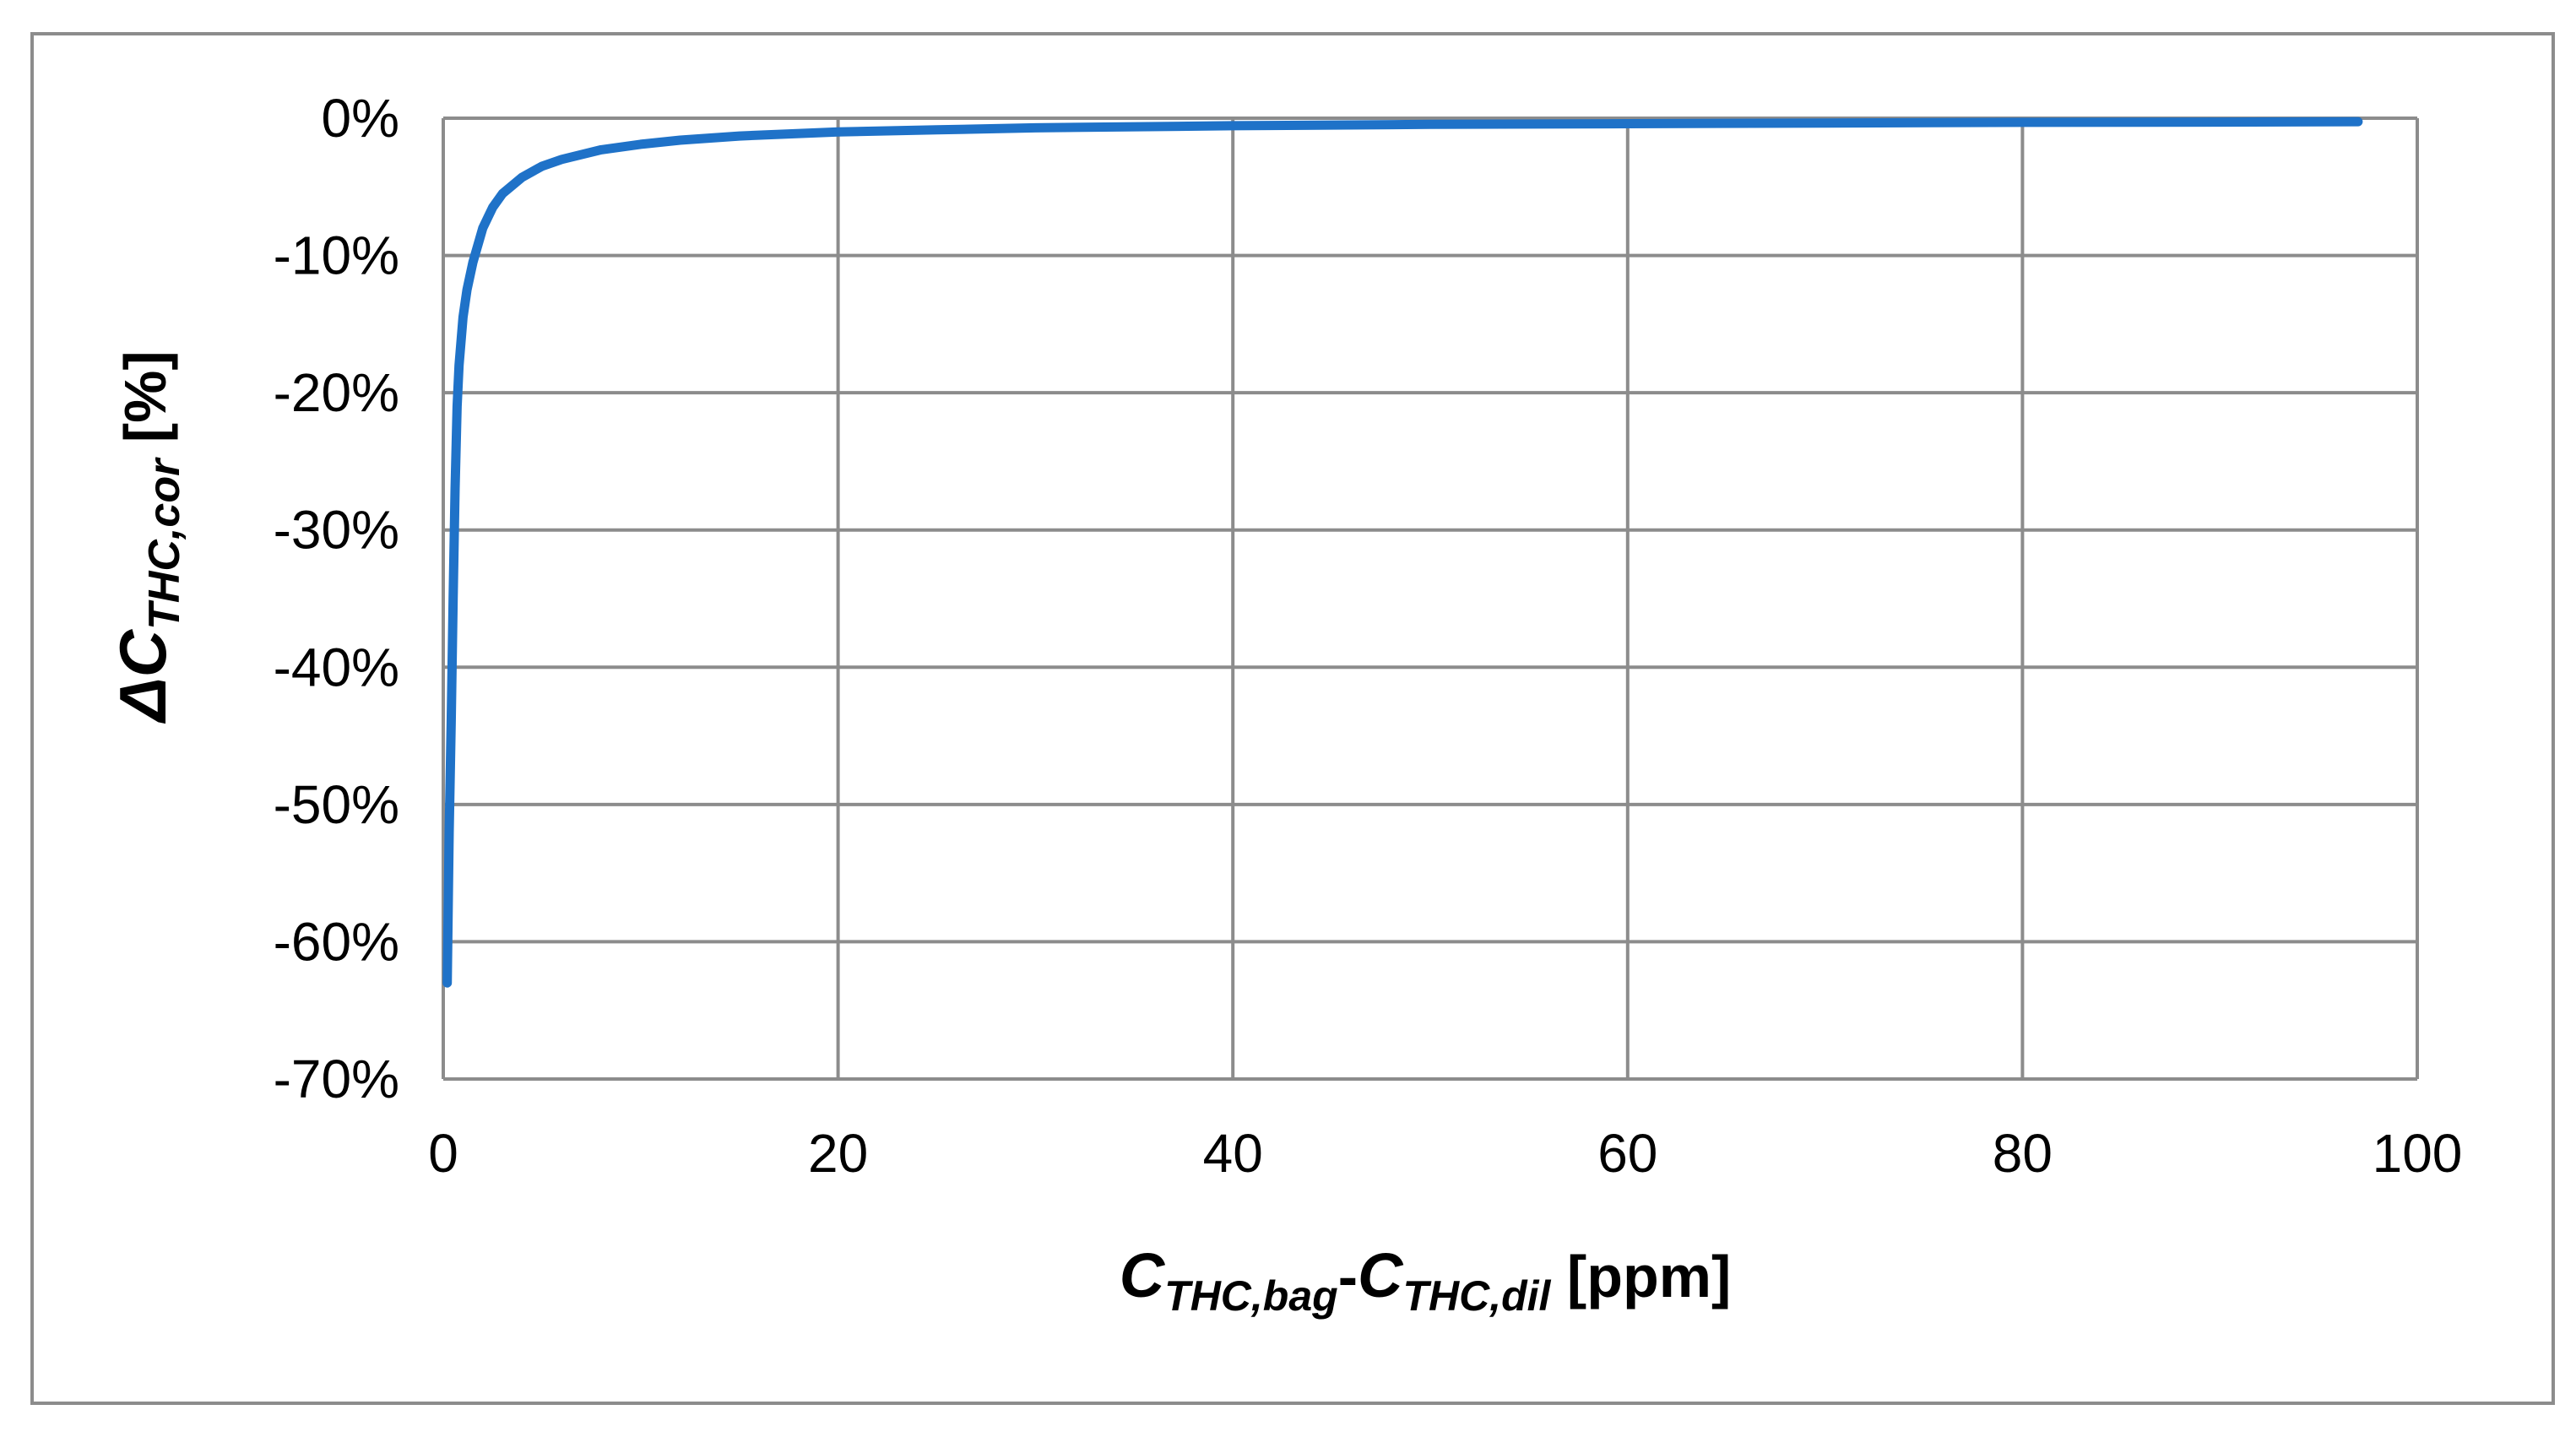  Describe the element at coordinates (2023, 1153) in the screenshot. I see `x-tick-label: 80` at that location.